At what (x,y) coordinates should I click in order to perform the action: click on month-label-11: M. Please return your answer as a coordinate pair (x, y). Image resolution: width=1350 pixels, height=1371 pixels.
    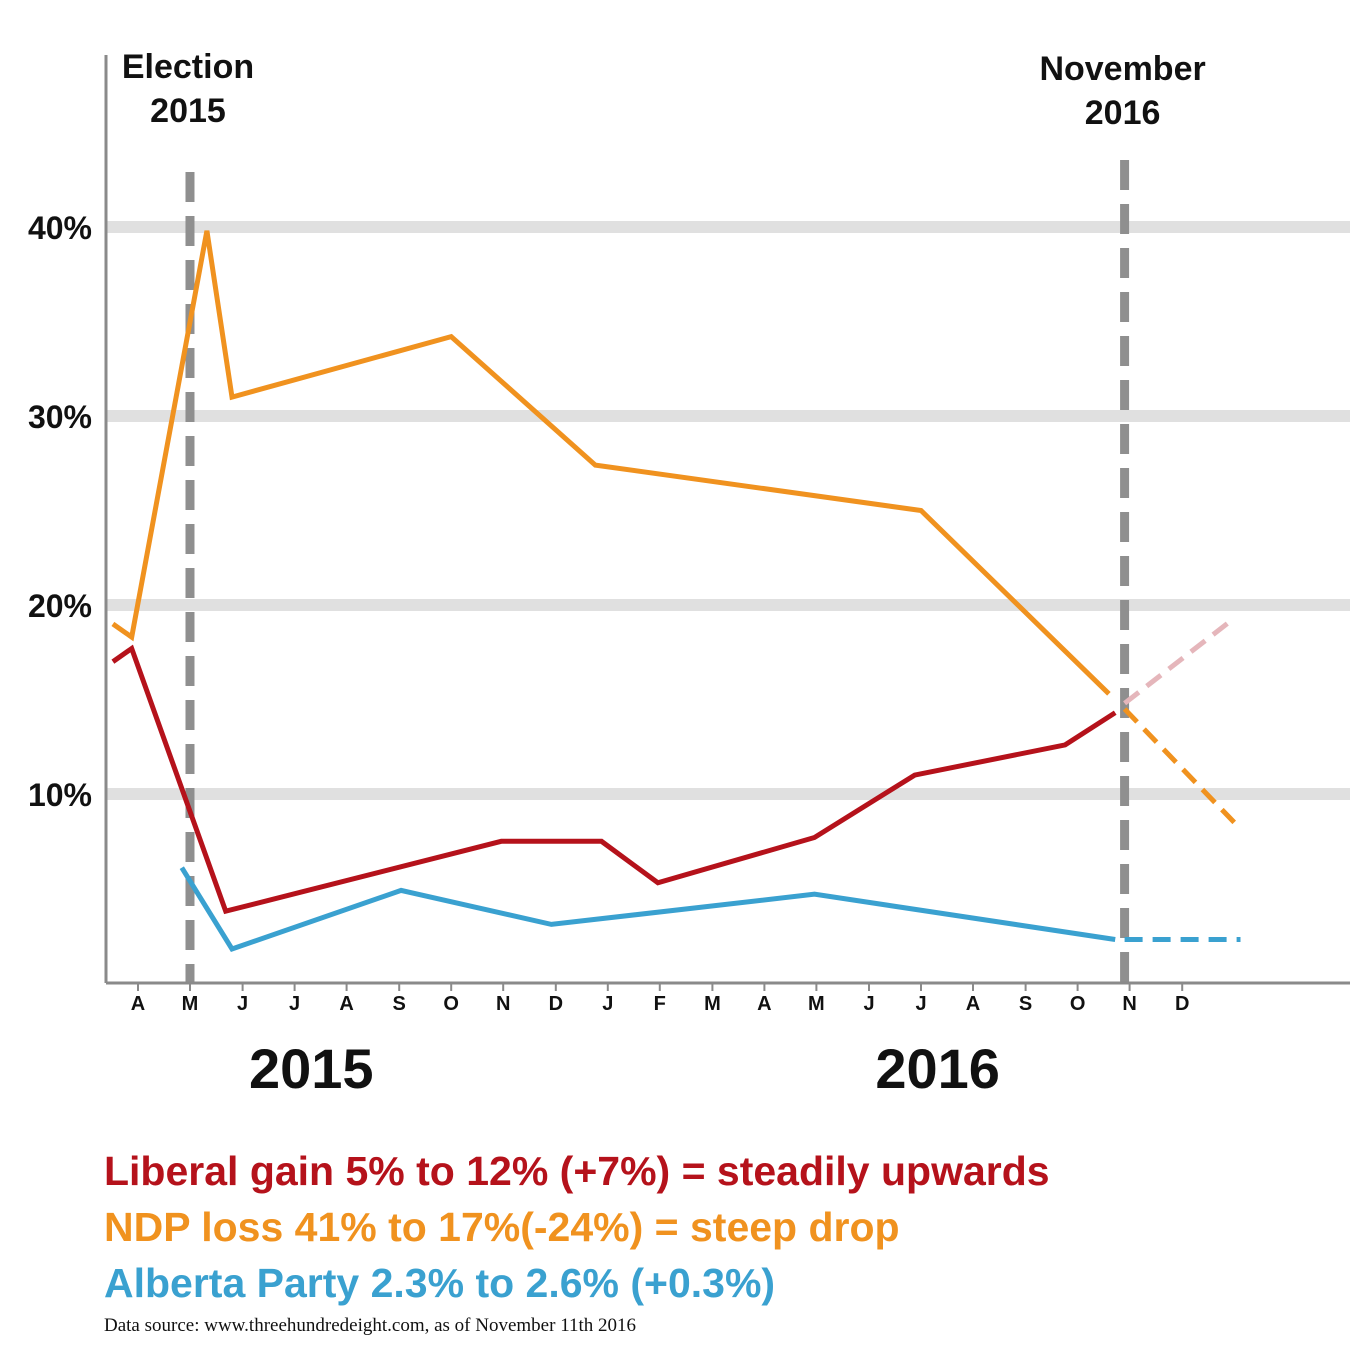
    Looking at the image, I should click on (712, 1004).